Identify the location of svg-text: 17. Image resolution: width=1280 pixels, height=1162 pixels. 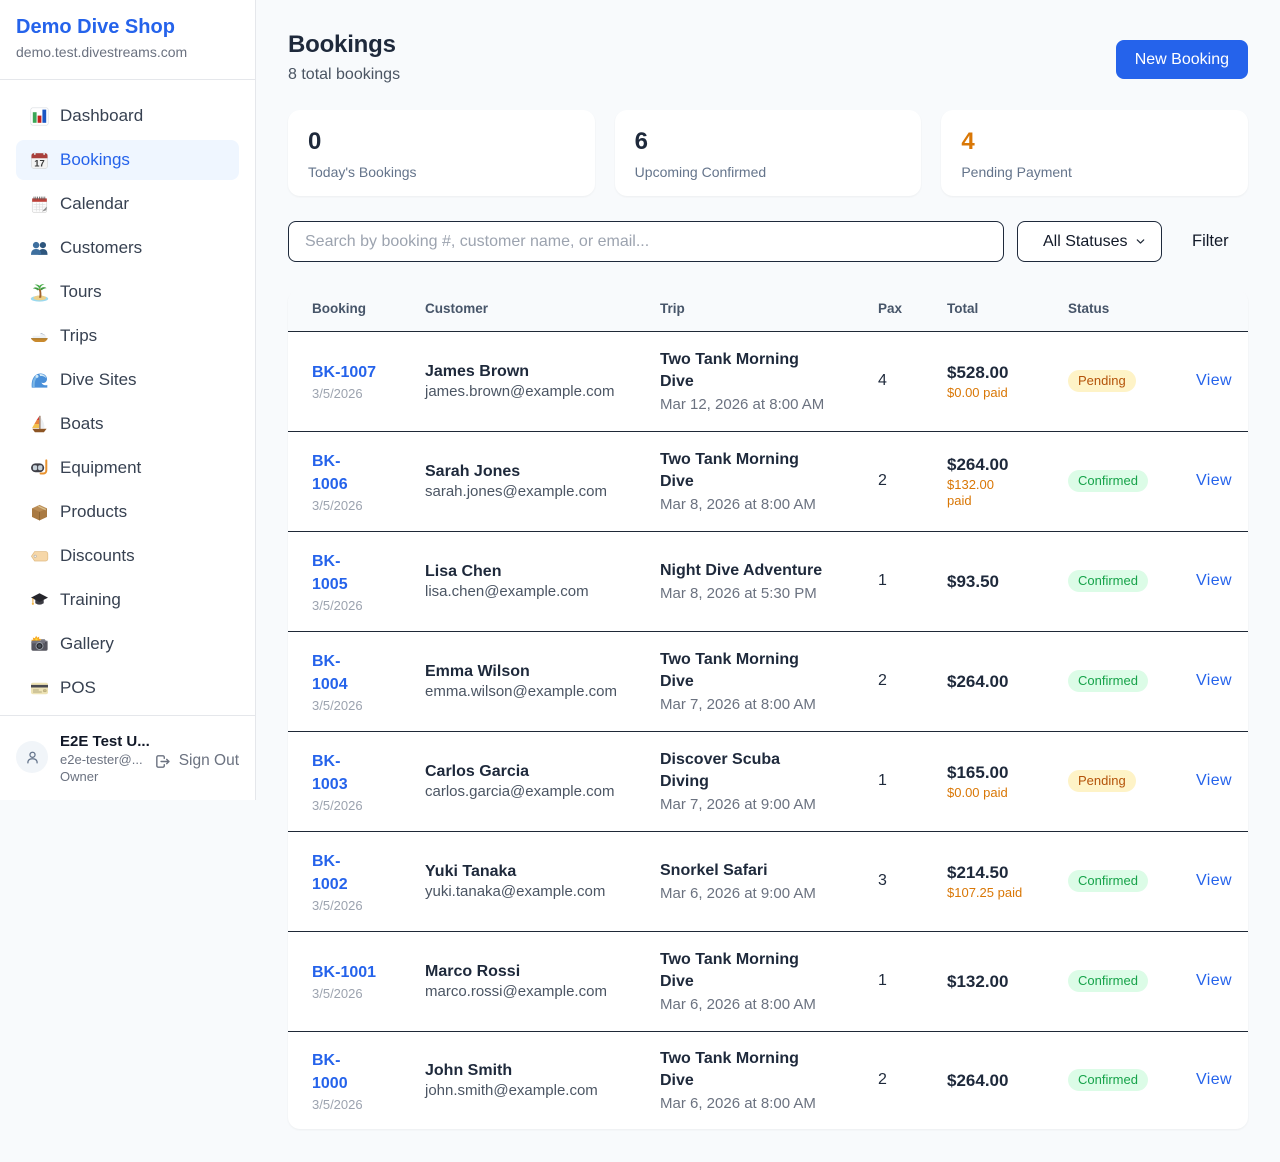
(39, 162).